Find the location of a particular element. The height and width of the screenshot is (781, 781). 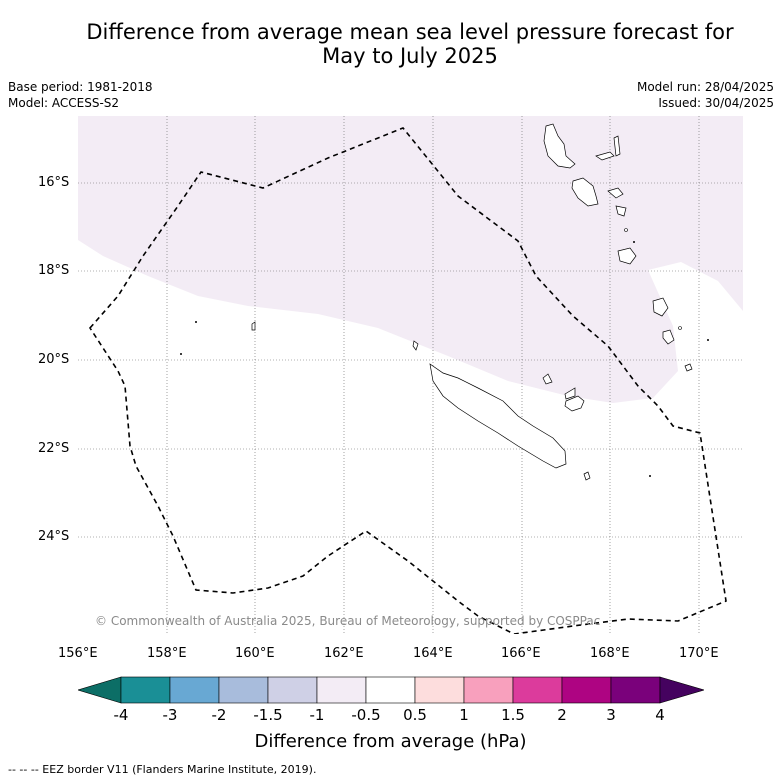

lat-label-22s: 22°S is located at coordinates (54, 448).